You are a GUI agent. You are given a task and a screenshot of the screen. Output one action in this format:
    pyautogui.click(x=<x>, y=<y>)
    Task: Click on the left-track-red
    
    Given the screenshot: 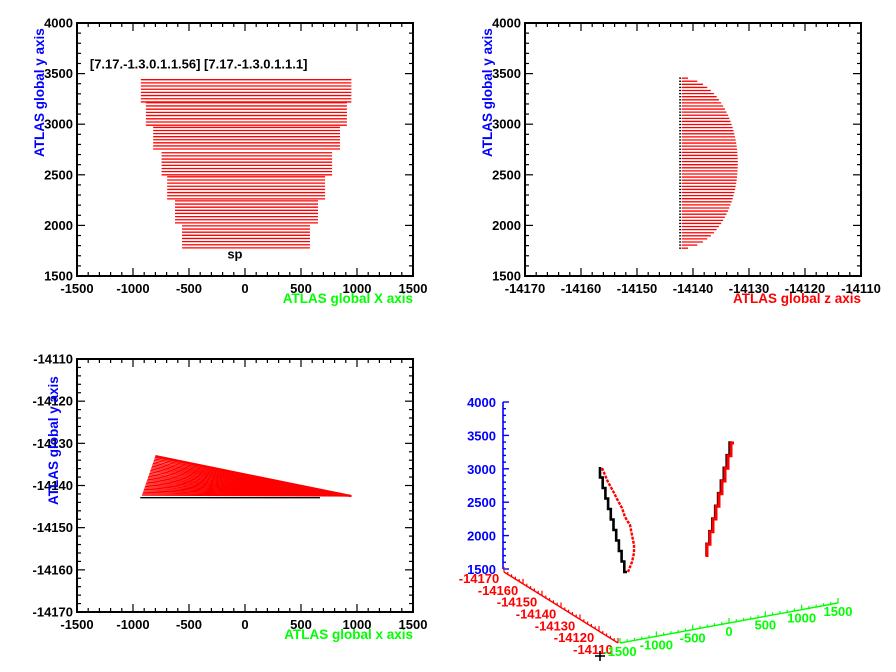 What is the action you would take?
    pyautogui.click(x=618, y=520)
    